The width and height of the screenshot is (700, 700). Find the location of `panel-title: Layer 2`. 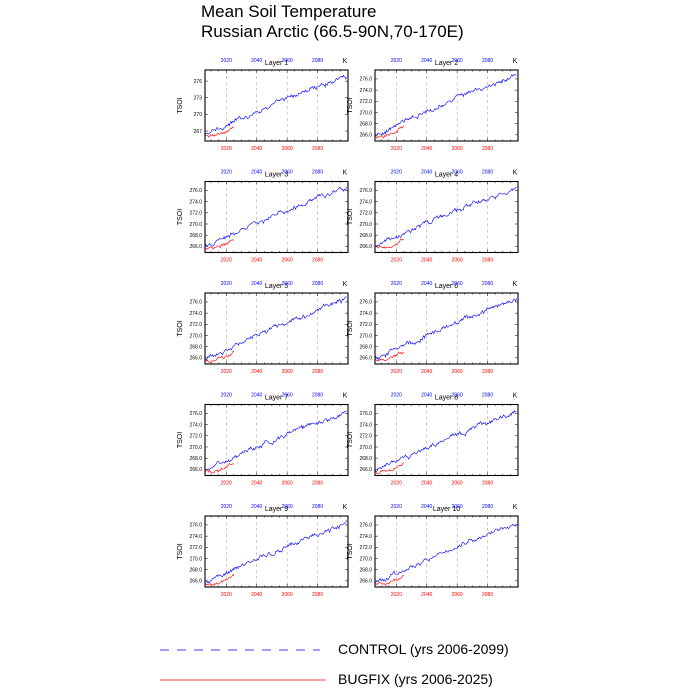

panel-title: Layer 2 is located at coordinates (446, 63).